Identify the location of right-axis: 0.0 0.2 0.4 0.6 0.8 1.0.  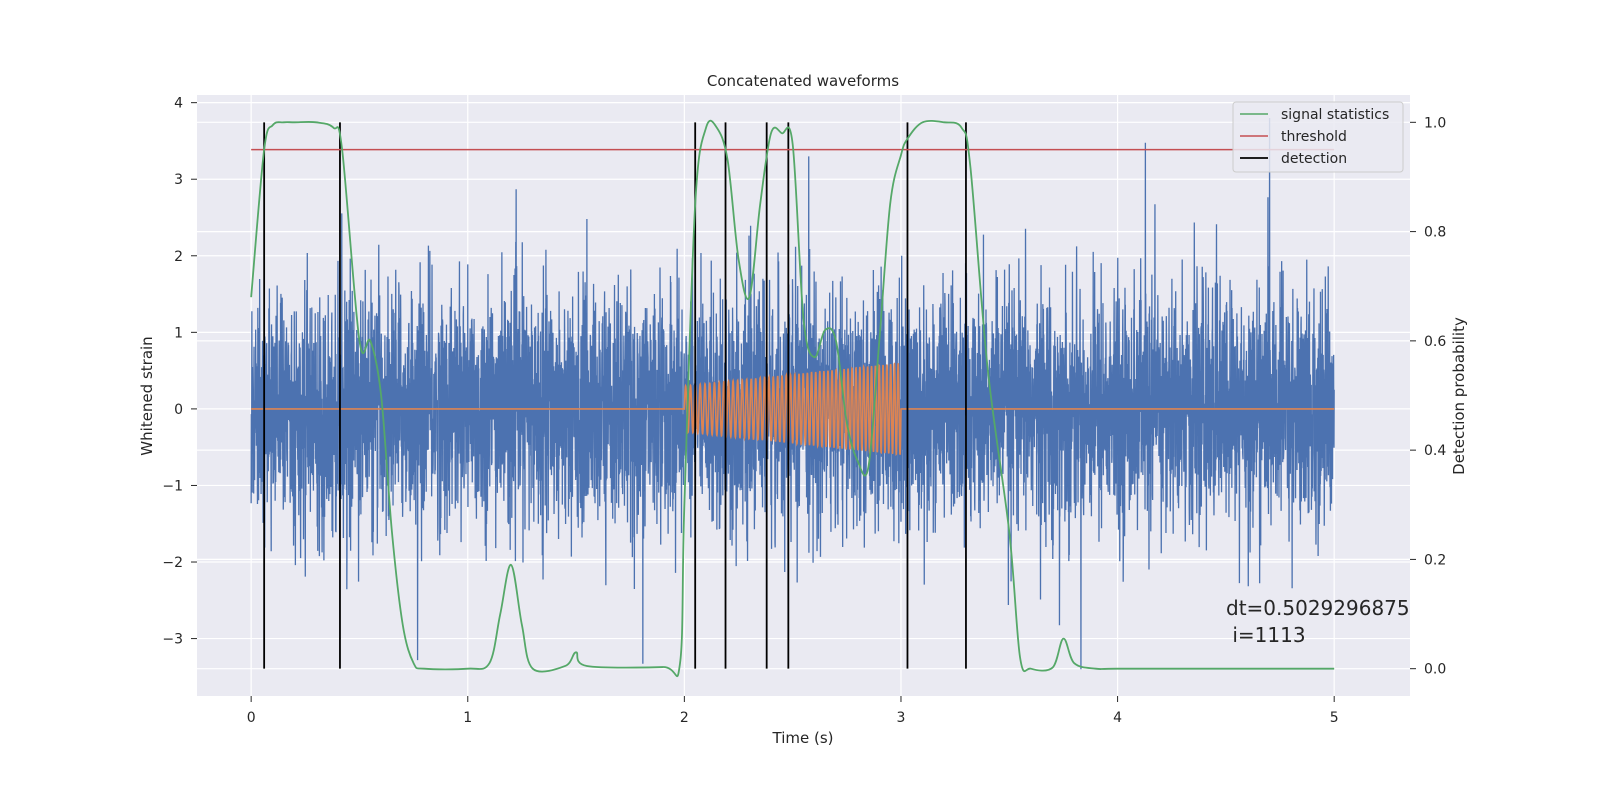
(1428, 396).